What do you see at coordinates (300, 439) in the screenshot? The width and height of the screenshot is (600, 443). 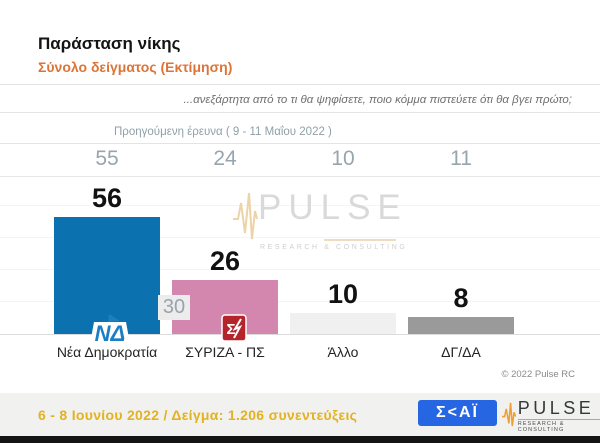 I see `bottom-bar` at bounding box center [300, 439].